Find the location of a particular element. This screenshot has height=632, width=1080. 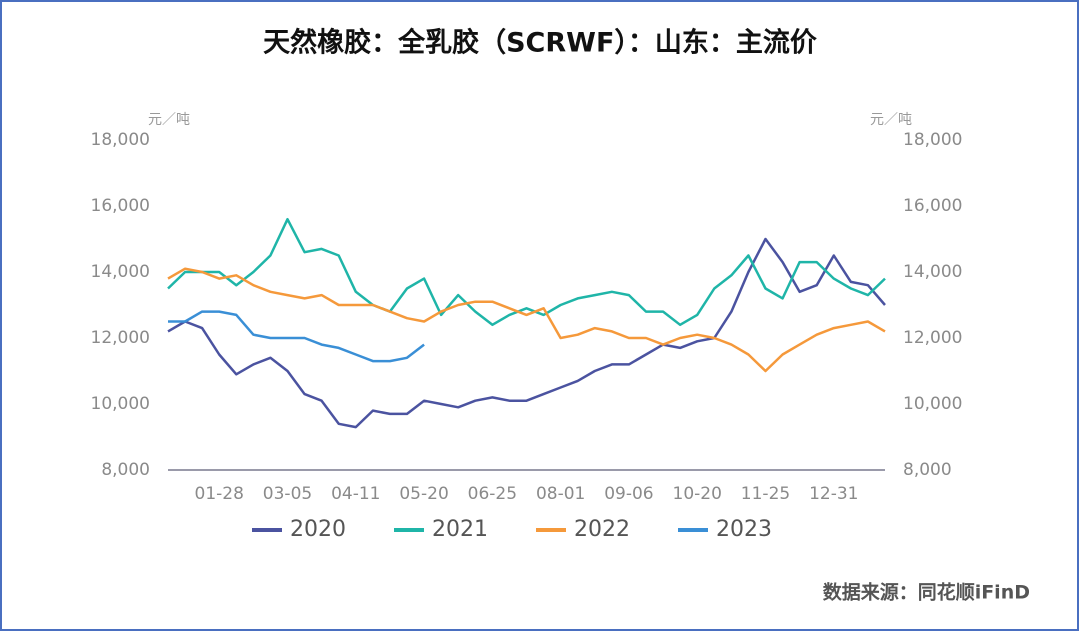

y2-tick-label: 12,000 is located at coordinates (932, 338).